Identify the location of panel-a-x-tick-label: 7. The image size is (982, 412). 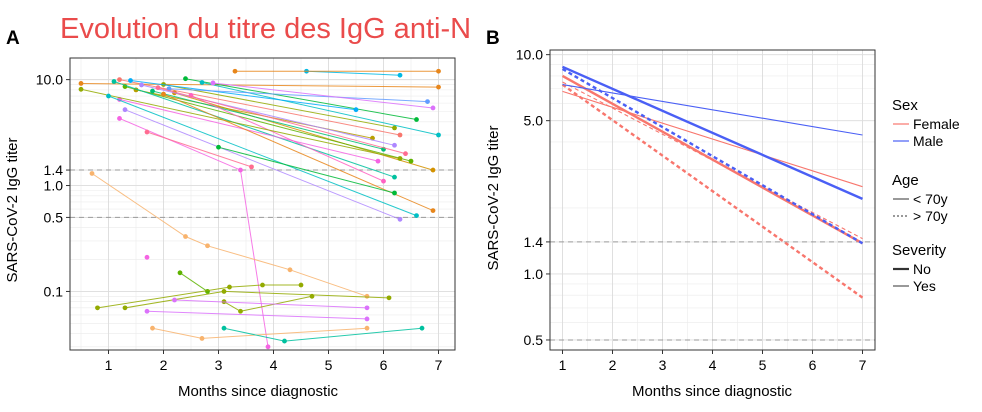
(439, 365).